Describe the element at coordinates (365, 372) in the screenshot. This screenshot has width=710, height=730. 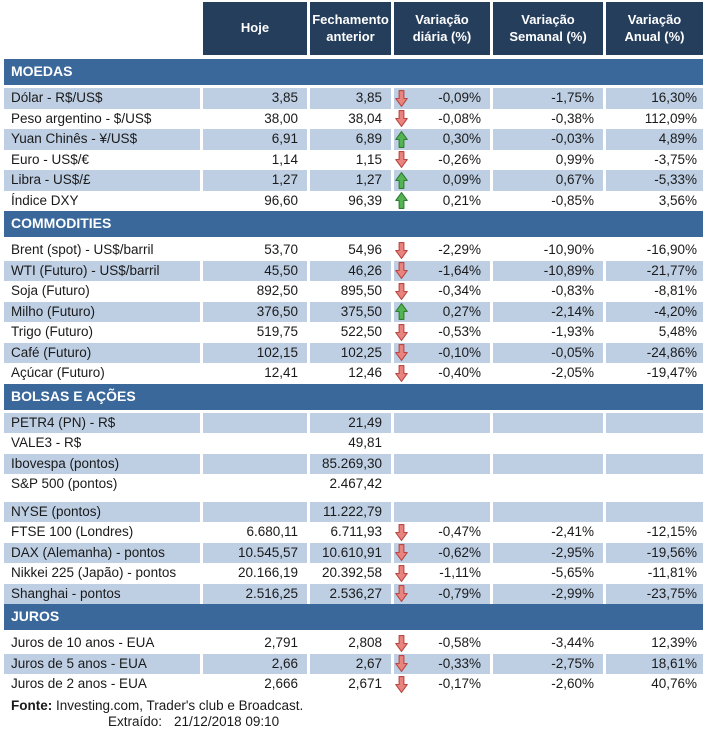
I see `fechamento-value-text: 12,46` at that location.